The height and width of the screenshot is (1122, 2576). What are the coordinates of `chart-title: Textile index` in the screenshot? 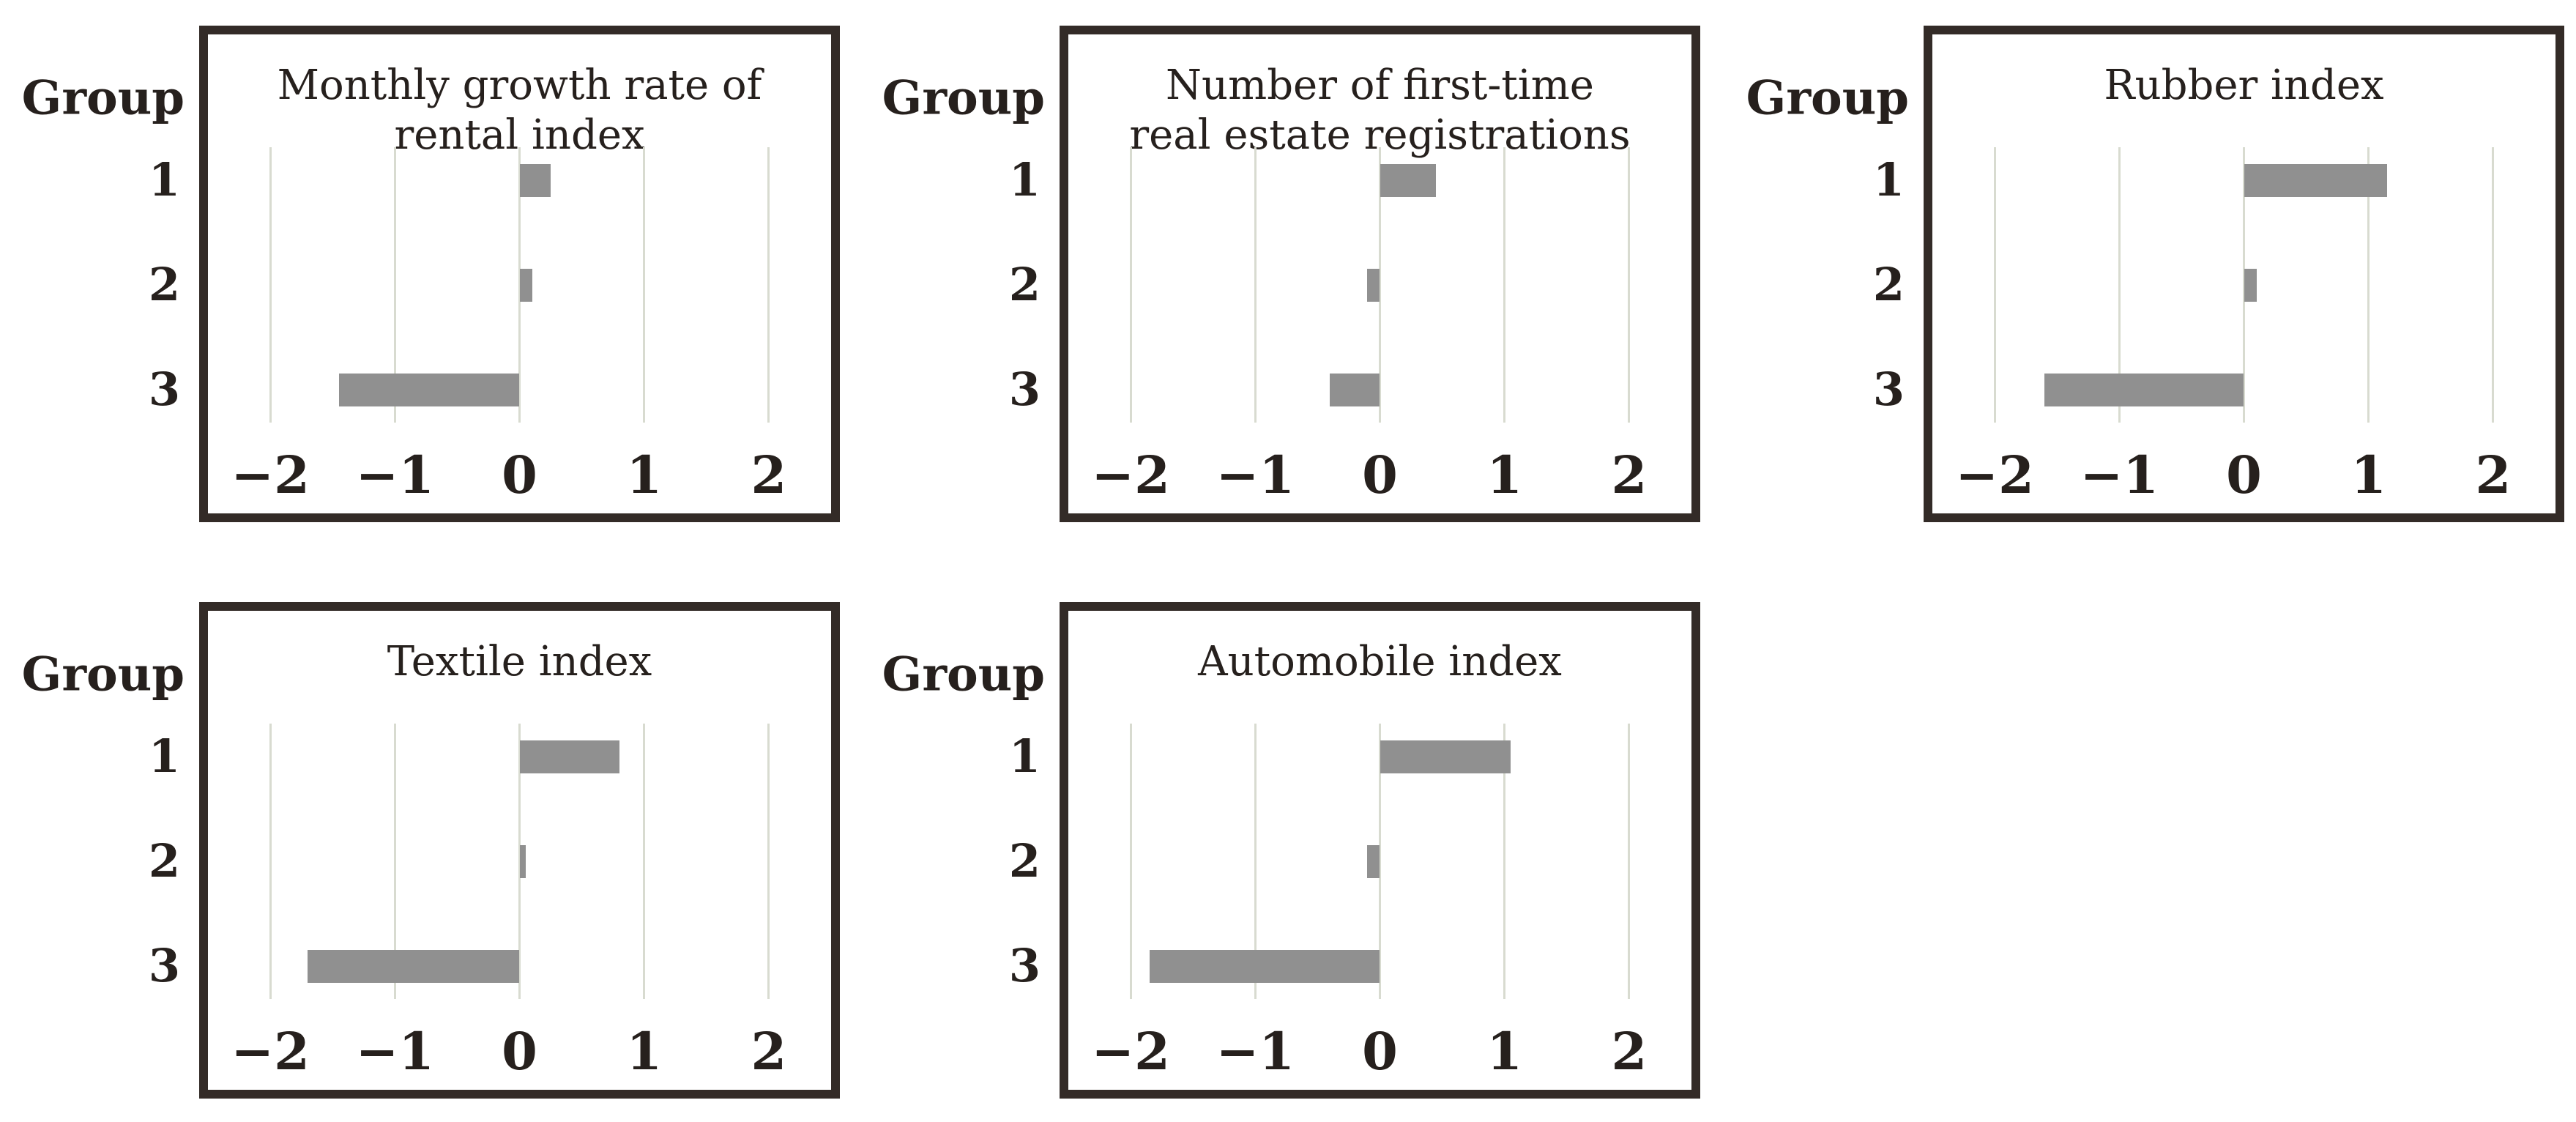 It's located at (519, 662).